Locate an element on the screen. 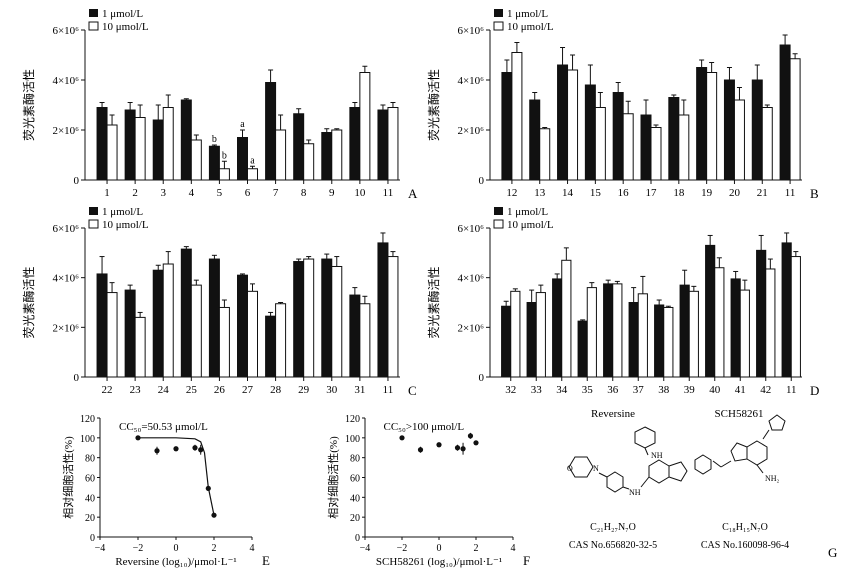  x-tick-label: 1 is located at coordinates (107, 193).